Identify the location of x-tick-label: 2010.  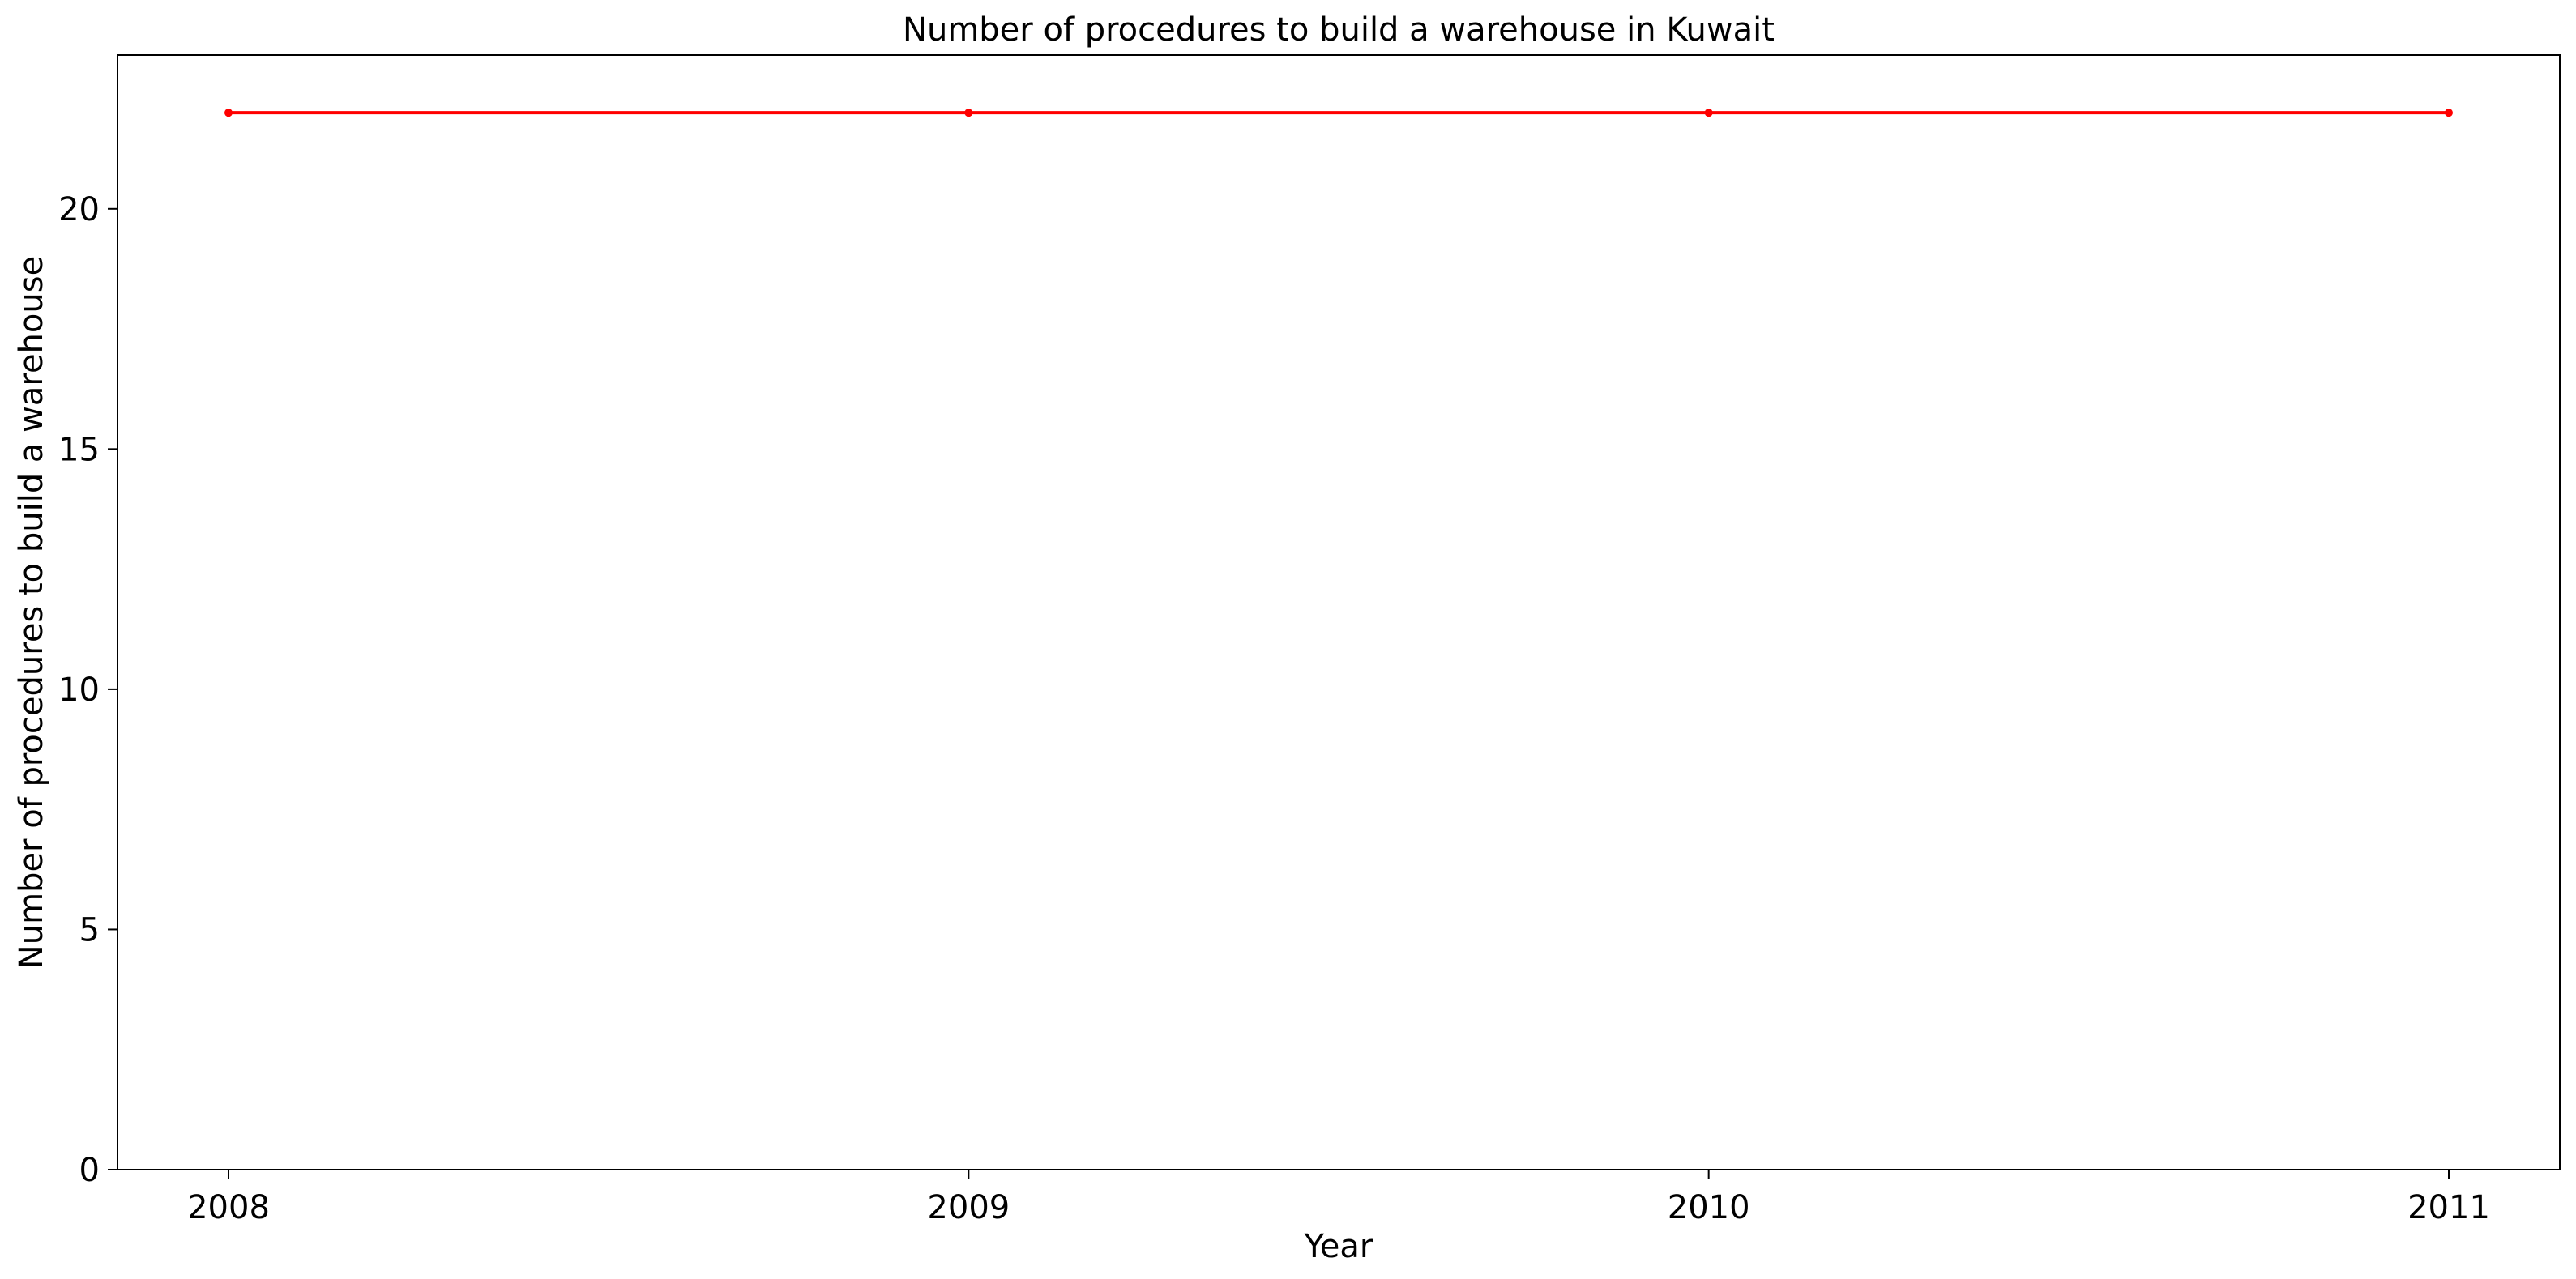
(1709, 1207).